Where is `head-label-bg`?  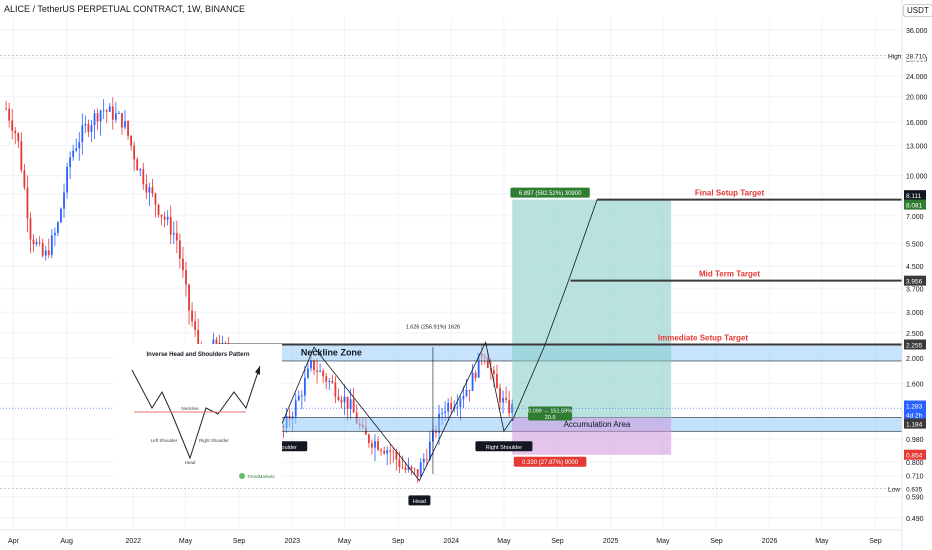 head-label-bg is located at coordinates (419, 500).